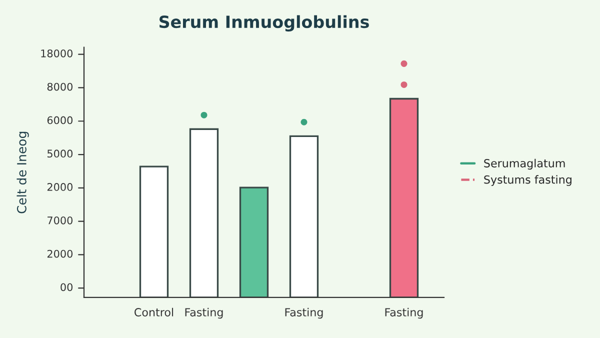  I want to click on text: Celt de Ineog, so click(22, 173).